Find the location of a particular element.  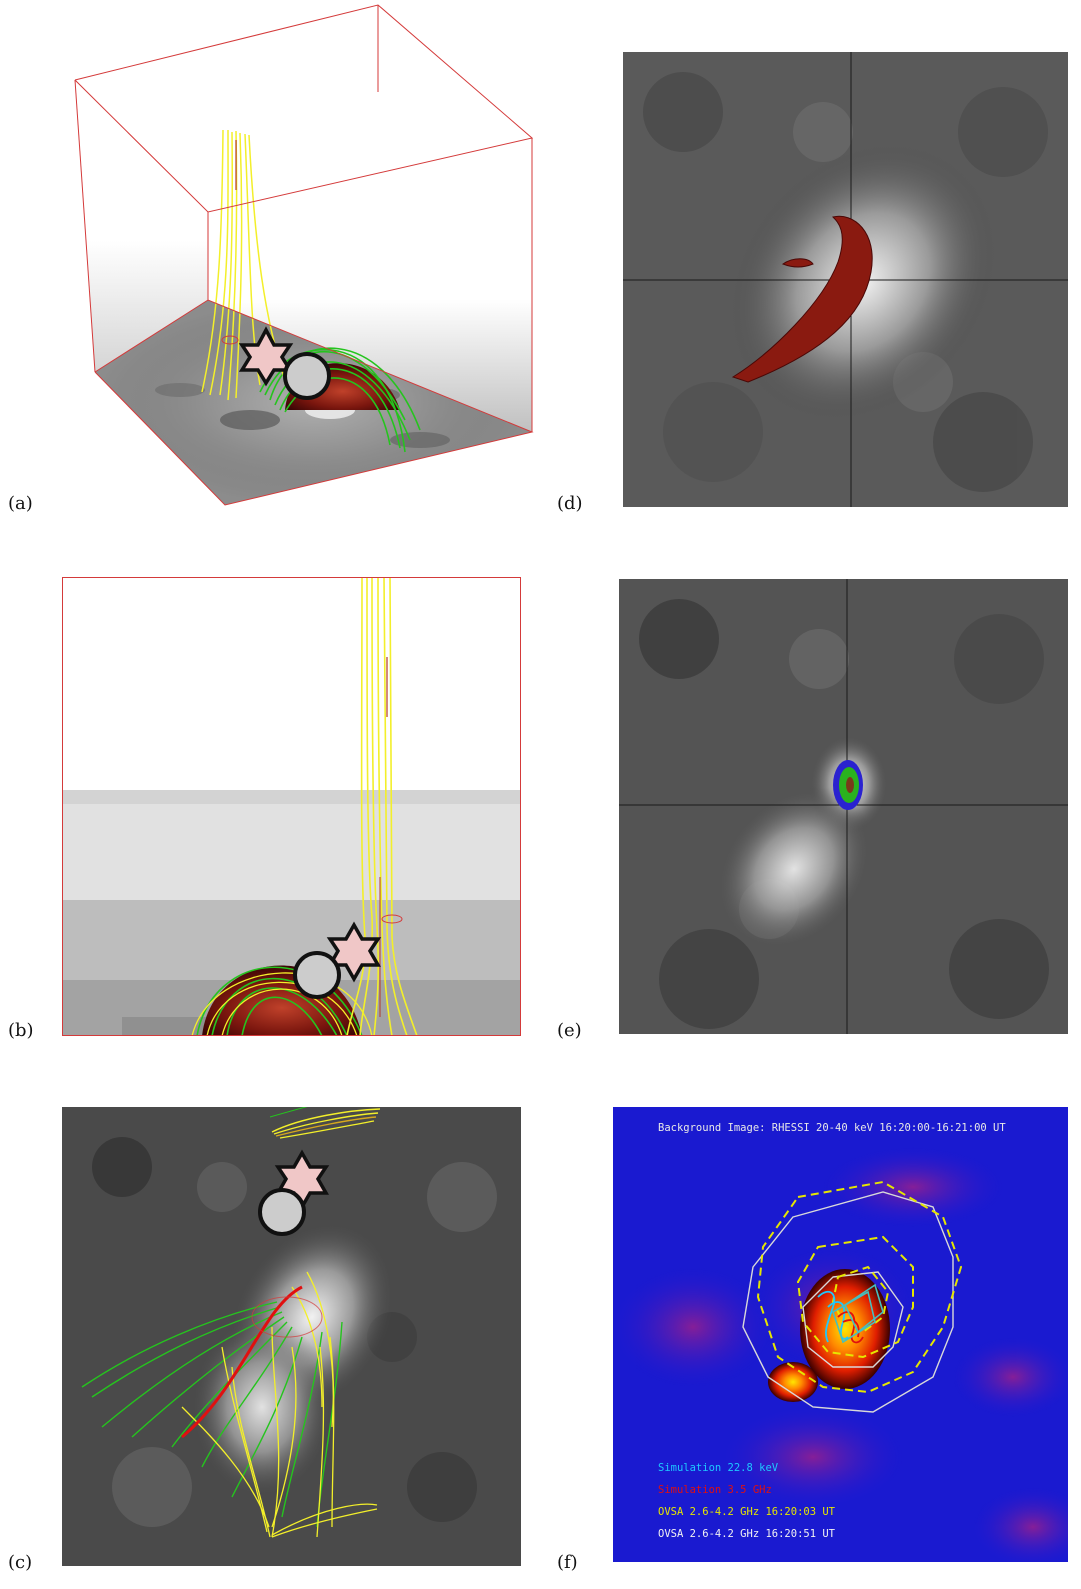

box-edges is located at coordinates (304, 255).